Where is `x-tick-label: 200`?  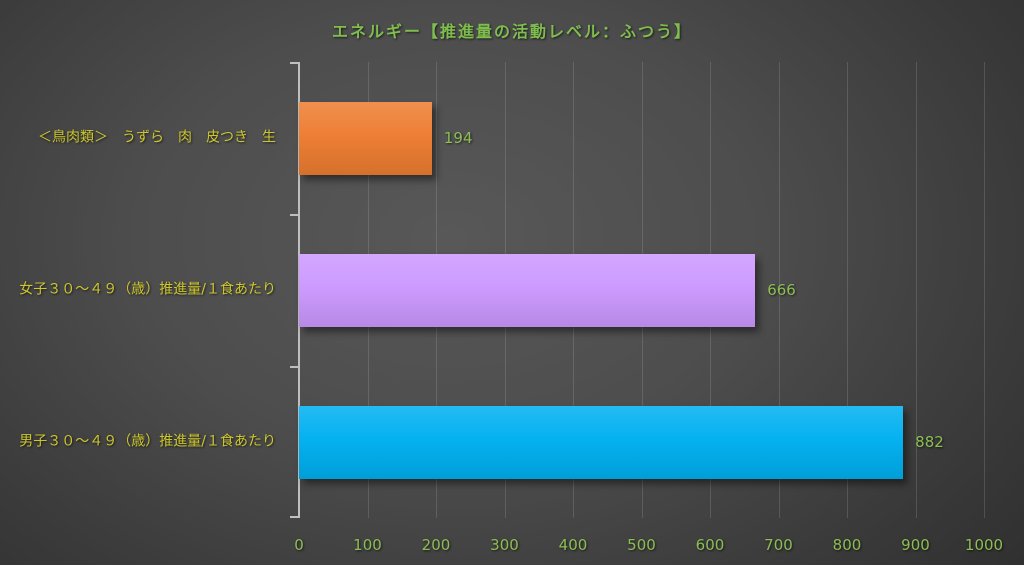
x-tick-label: 200 is located at coordinates (436, 545).